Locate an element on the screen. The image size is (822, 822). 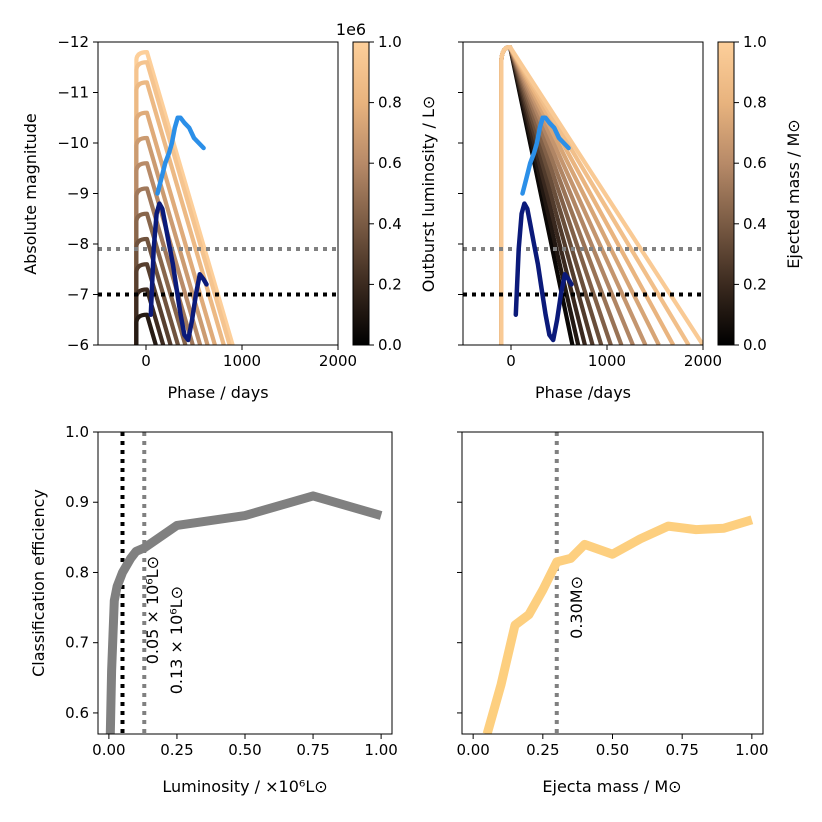
mass-colorbar is located at coordinates (726, 193).